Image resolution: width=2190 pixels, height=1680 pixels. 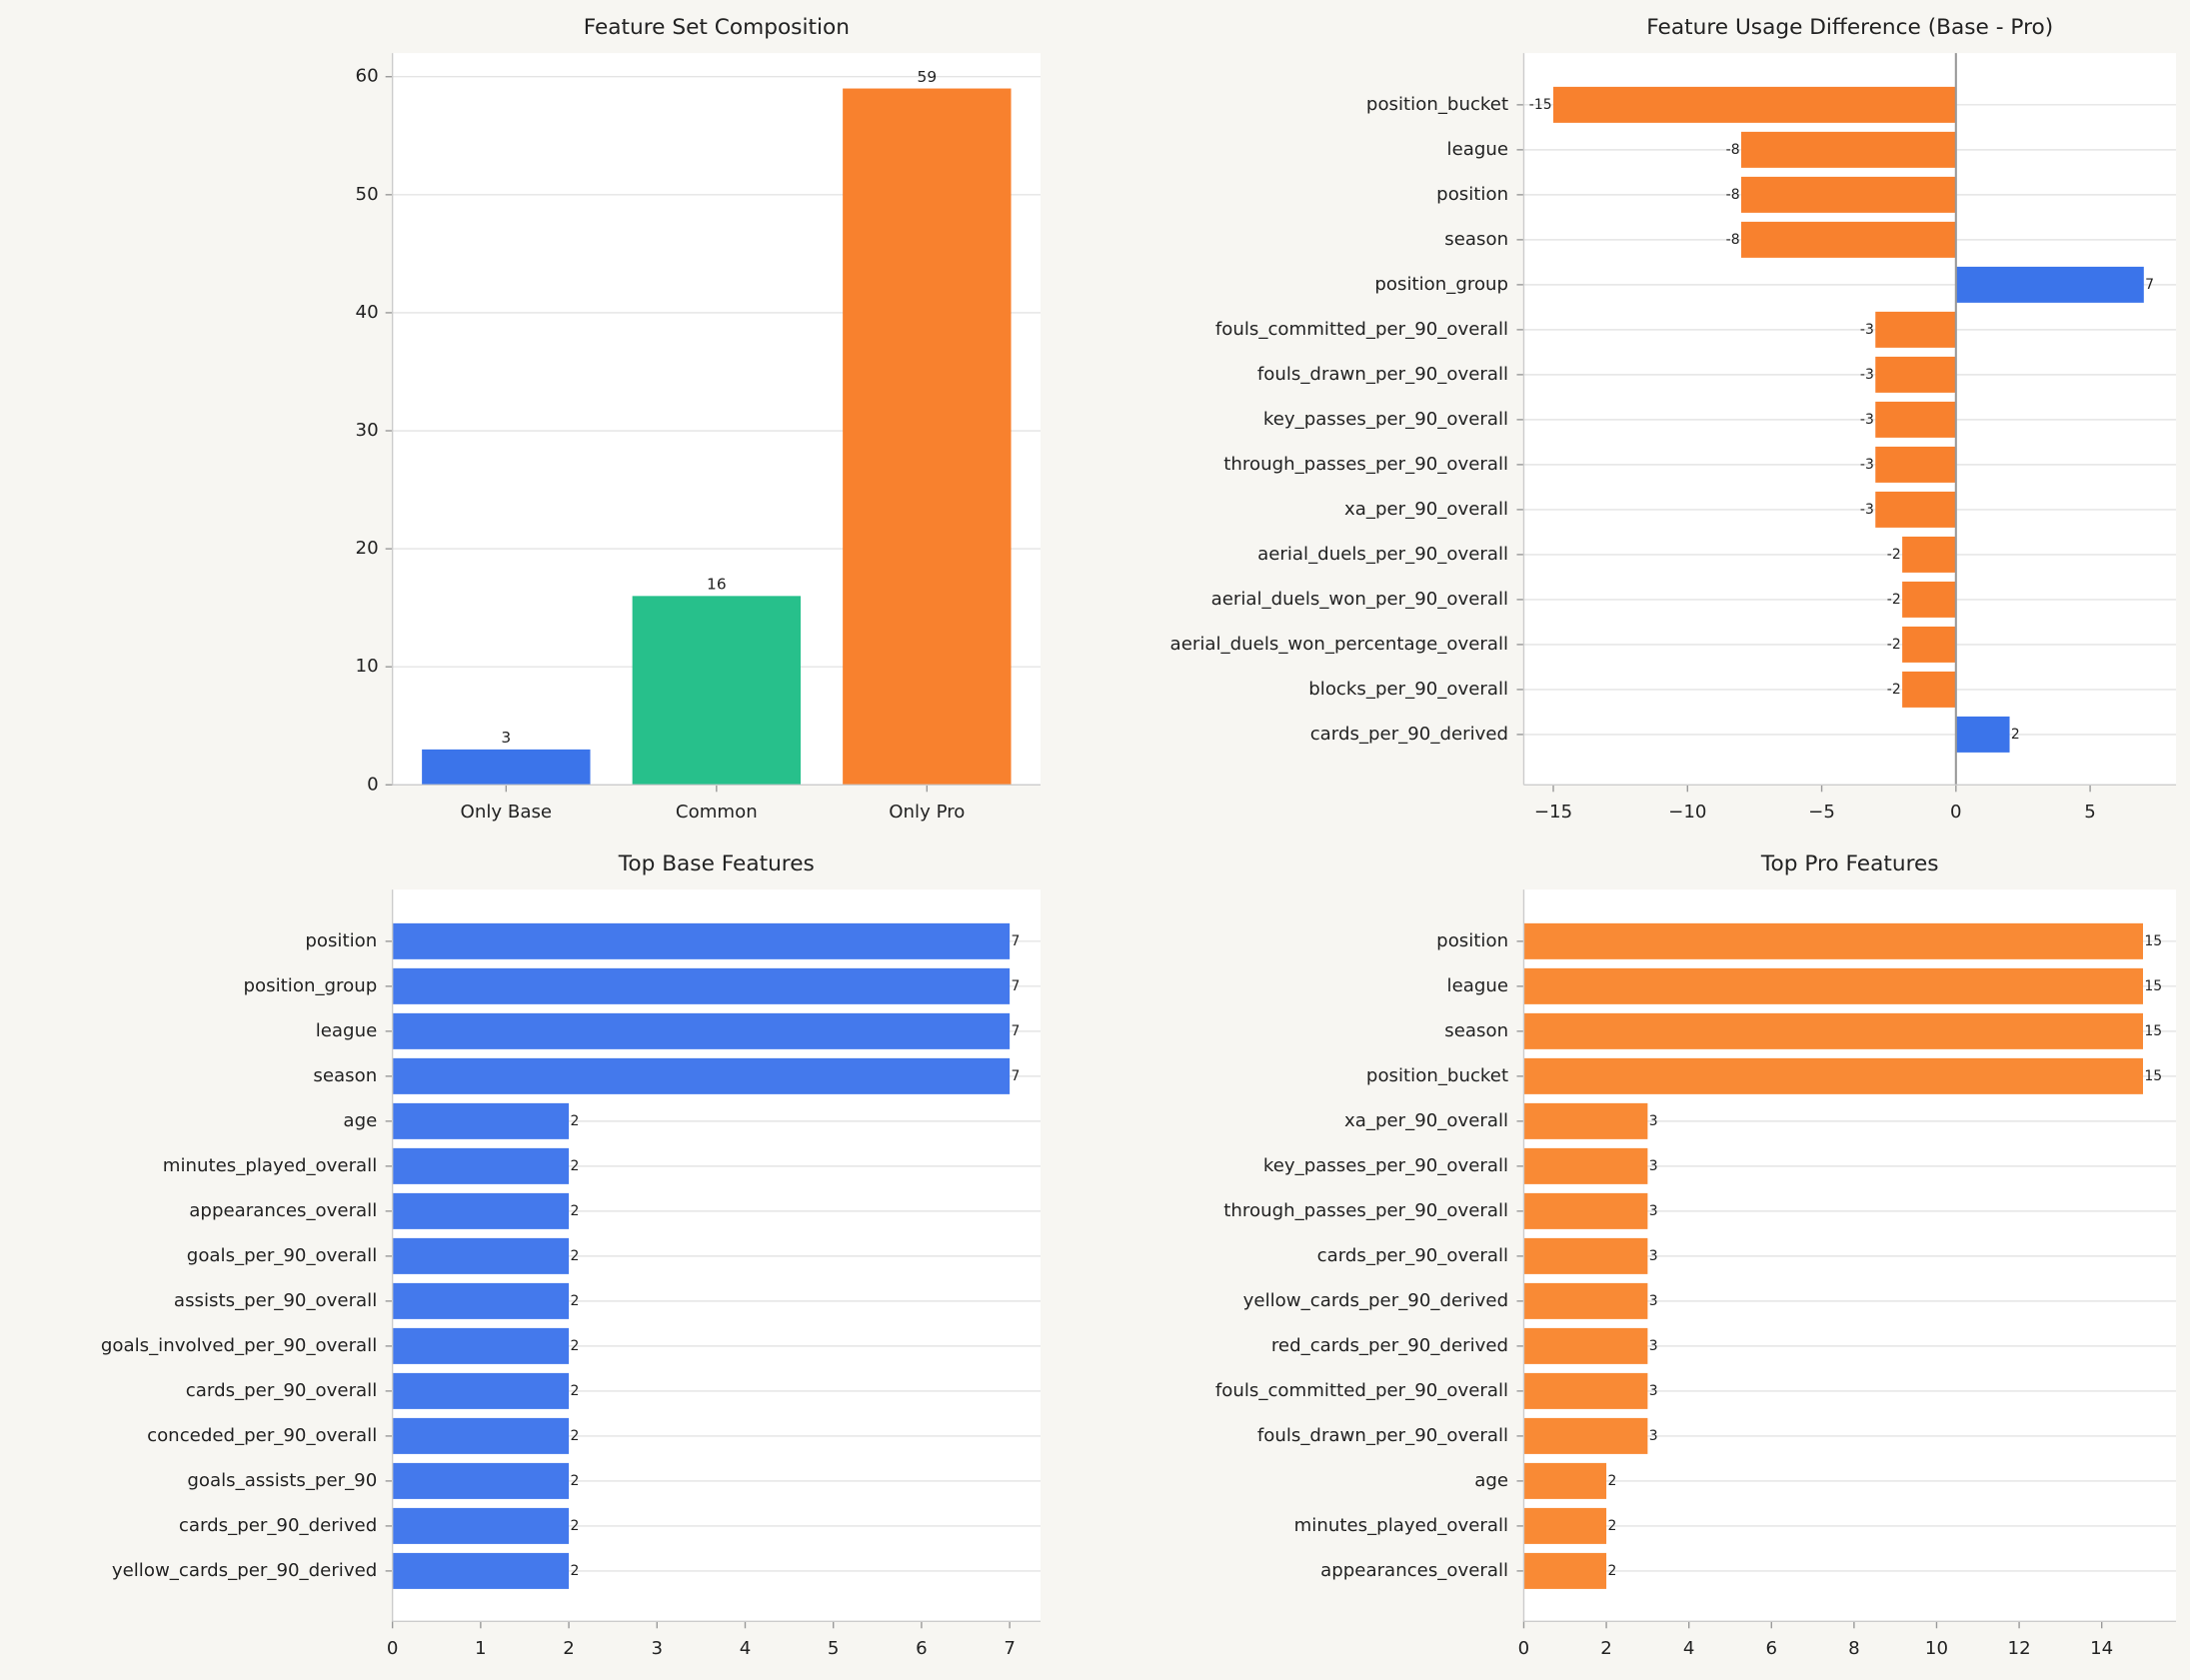 I want to click on x-tick-label: 3, so click(x=658, y=1649).